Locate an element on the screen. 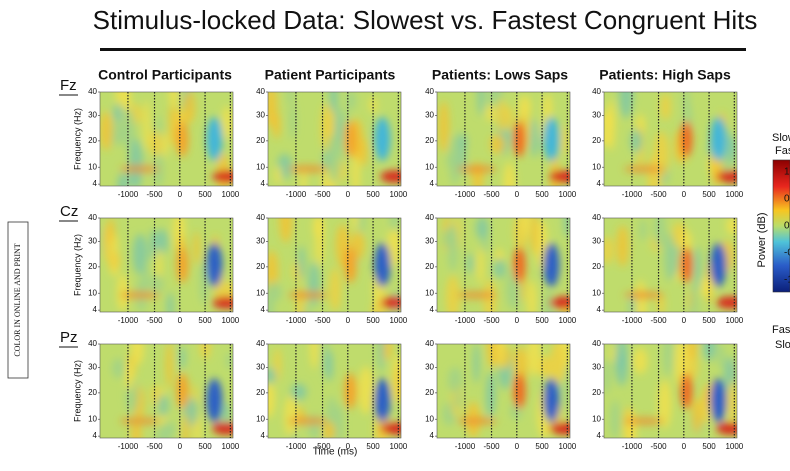 The height and width of the screenshot is (471, 790). colorbar-tick: 0 is located at coordinates (787, 199).